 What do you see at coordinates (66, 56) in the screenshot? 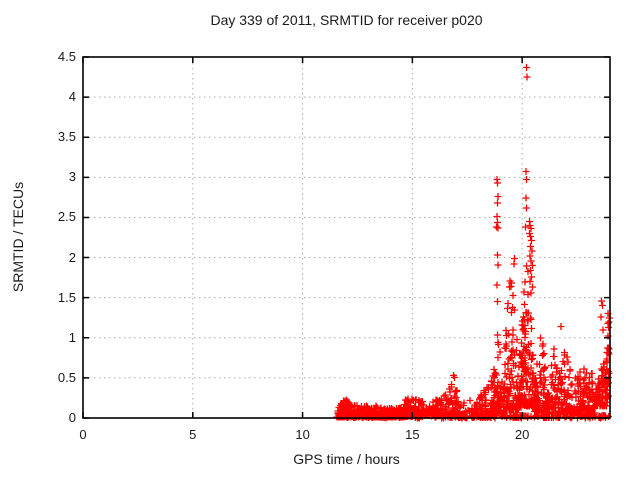
I see `y-tick-label: 4.5` at bounding box center [66, 56].